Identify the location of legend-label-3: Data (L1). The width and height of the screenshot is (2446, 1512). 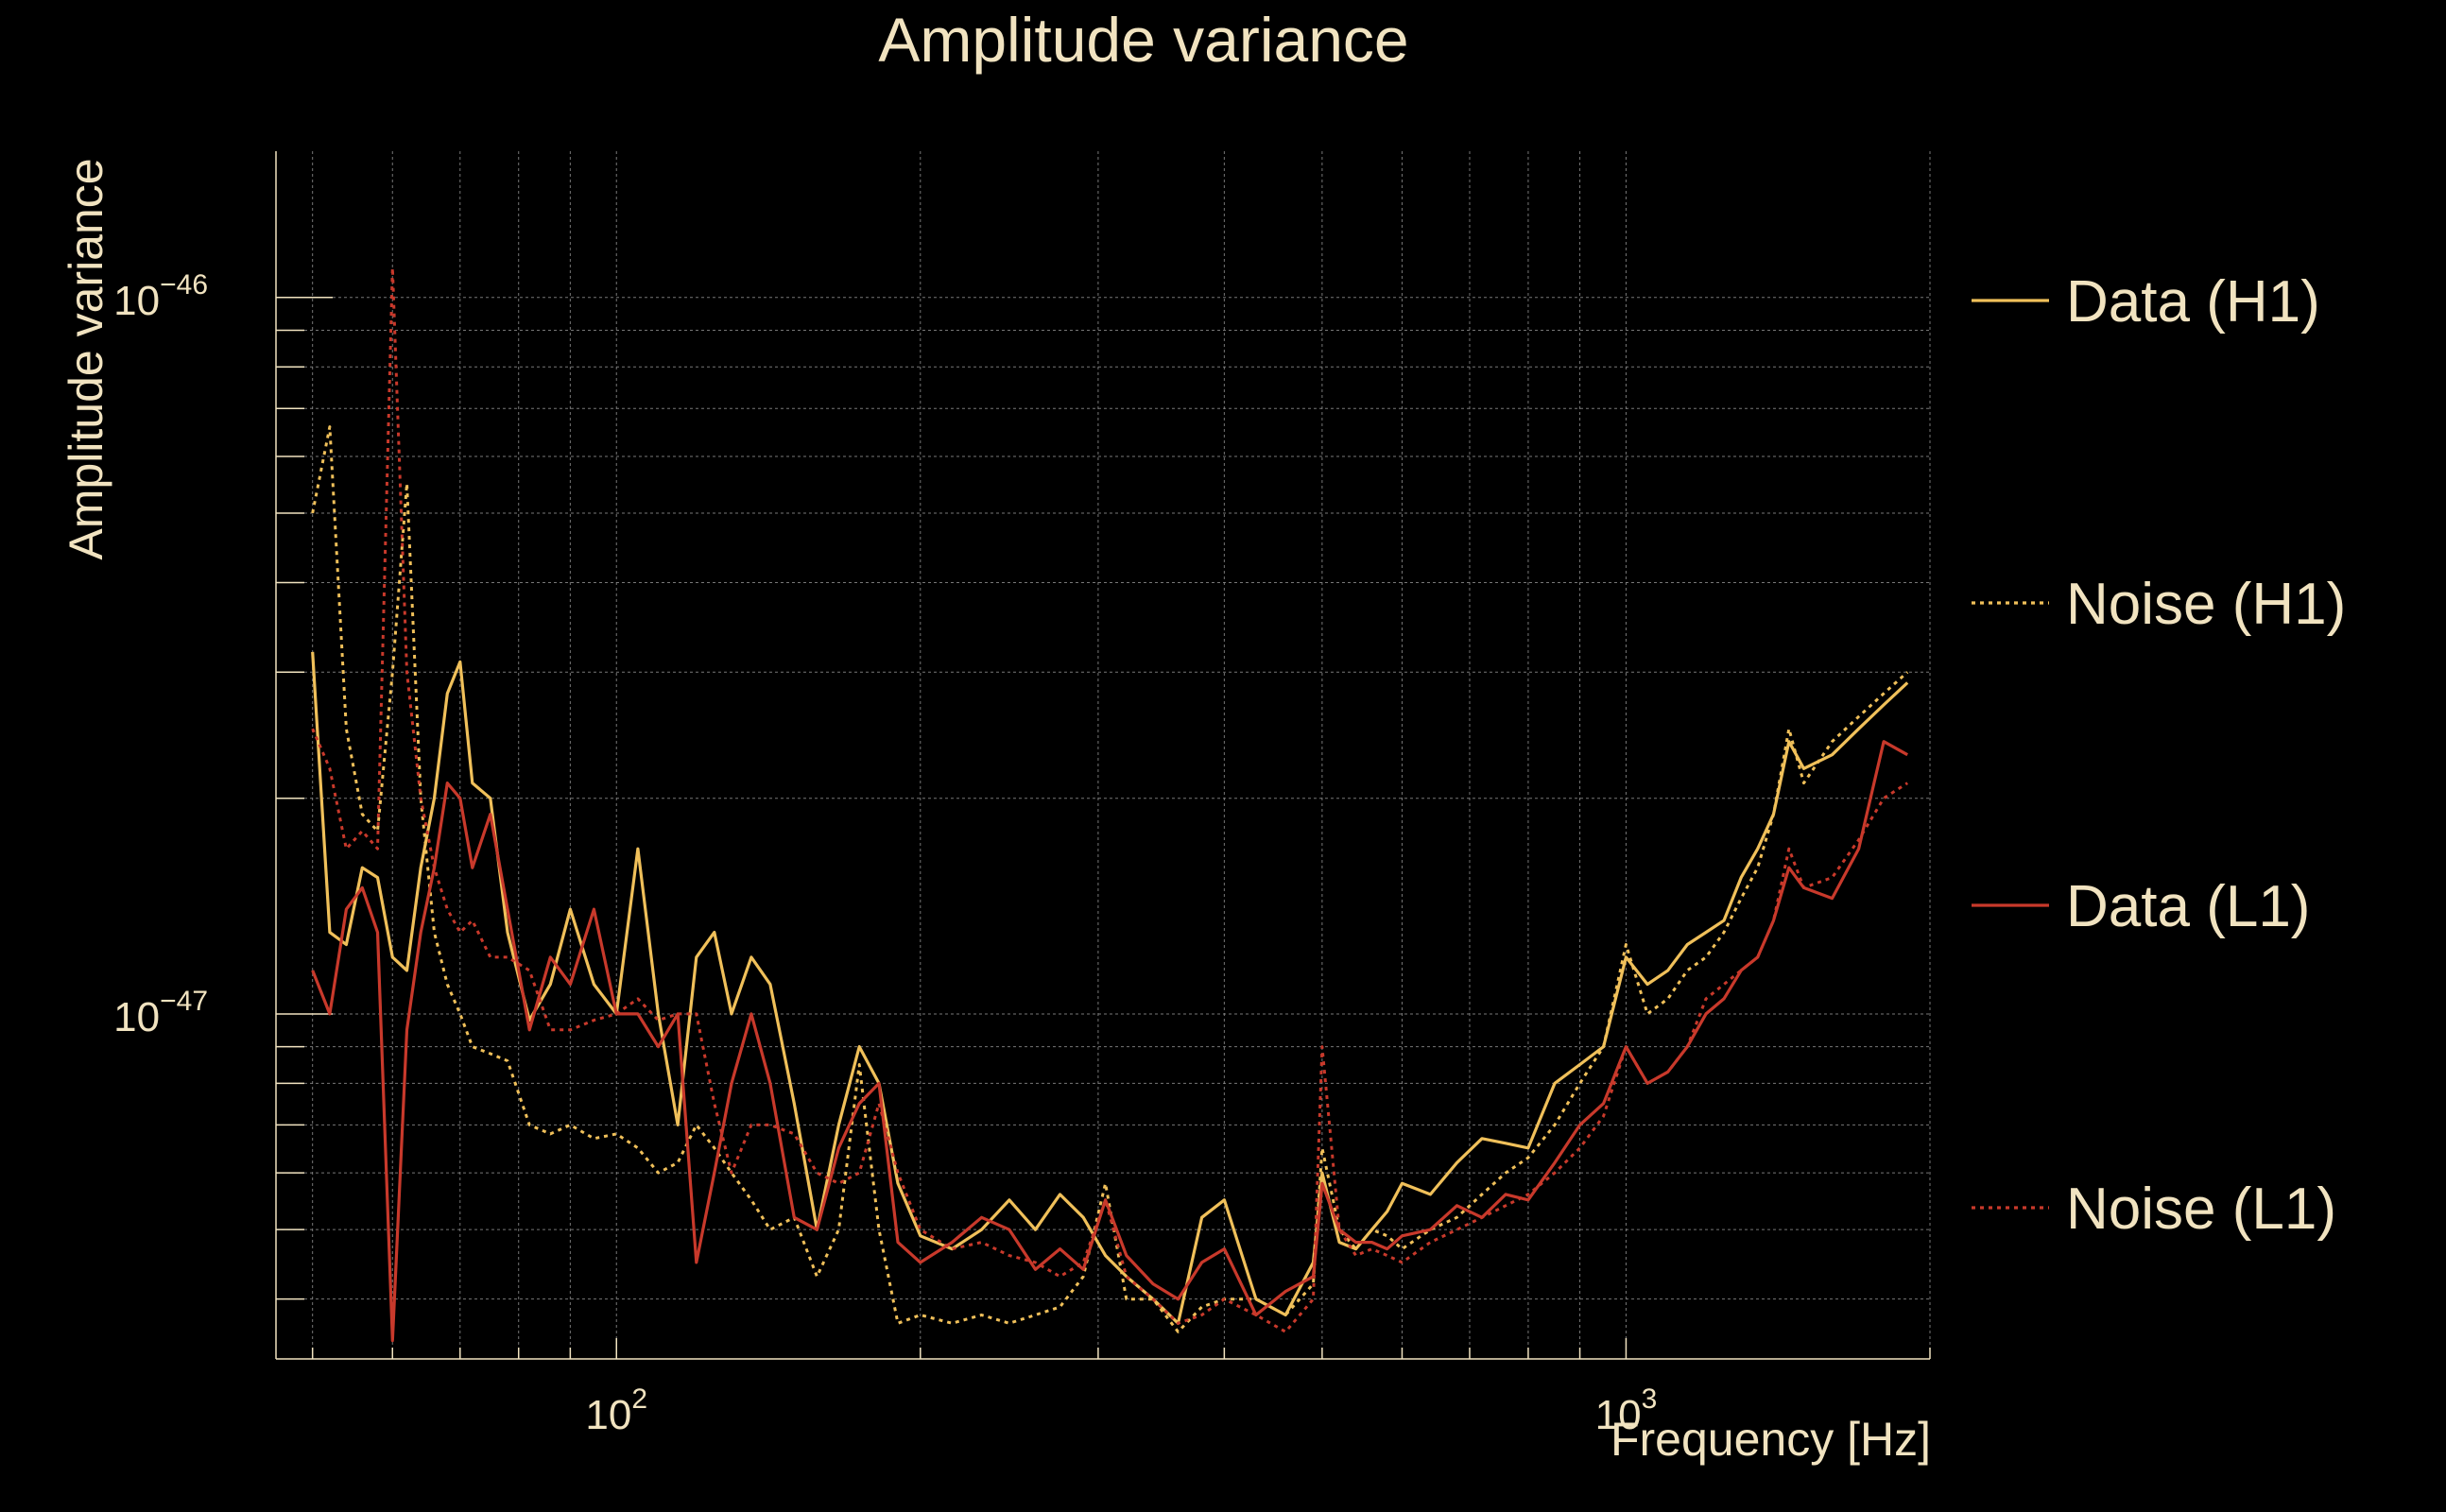
(2188, 906).